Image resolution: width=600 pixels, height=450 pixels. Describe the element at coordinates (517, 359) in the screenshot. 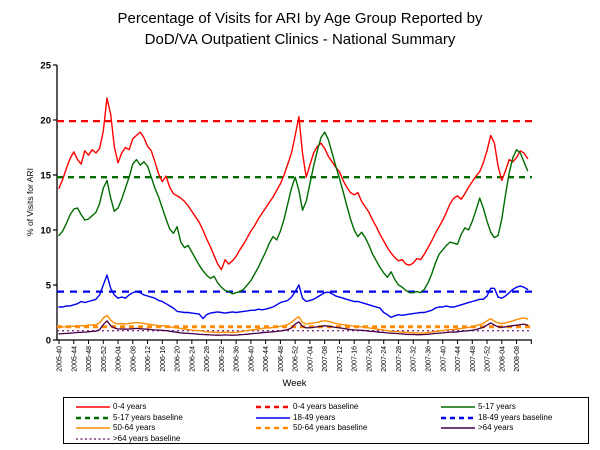

I see `x-tick-label: 2008-08` at that location.